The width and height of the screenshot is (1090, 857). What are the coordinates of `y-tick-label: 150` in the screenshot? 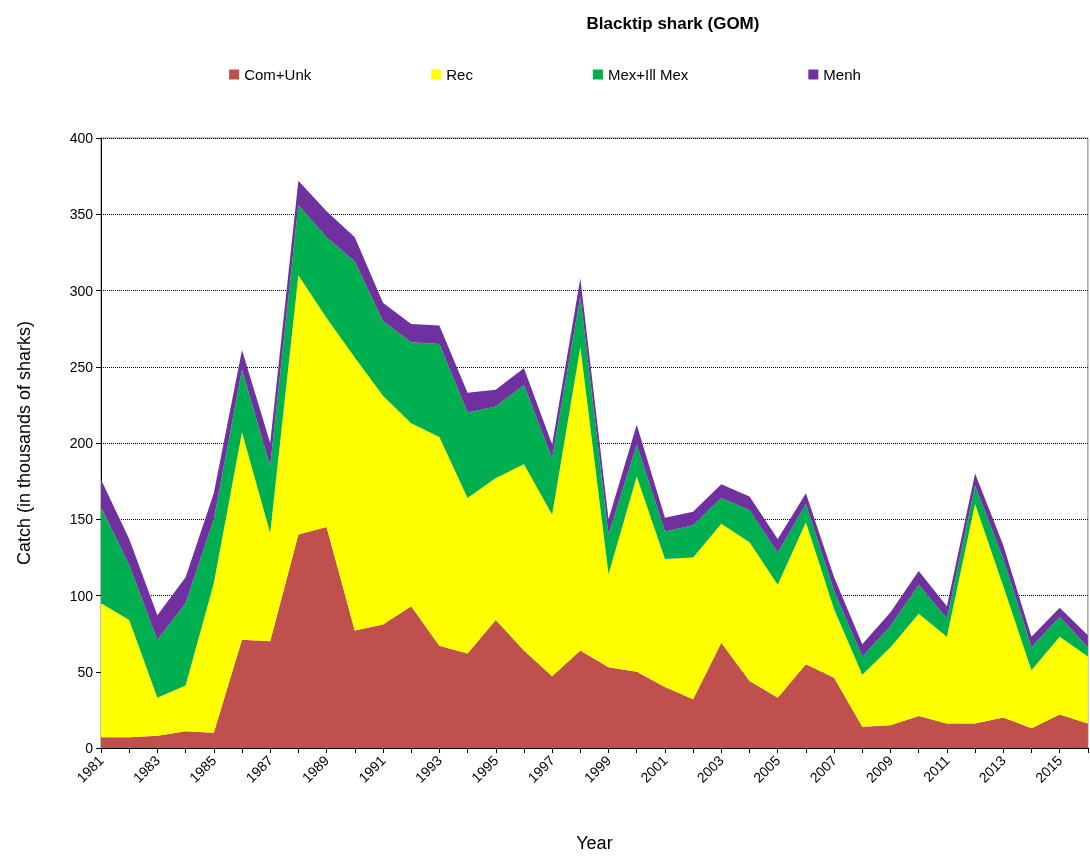 It's located at (81, 519).